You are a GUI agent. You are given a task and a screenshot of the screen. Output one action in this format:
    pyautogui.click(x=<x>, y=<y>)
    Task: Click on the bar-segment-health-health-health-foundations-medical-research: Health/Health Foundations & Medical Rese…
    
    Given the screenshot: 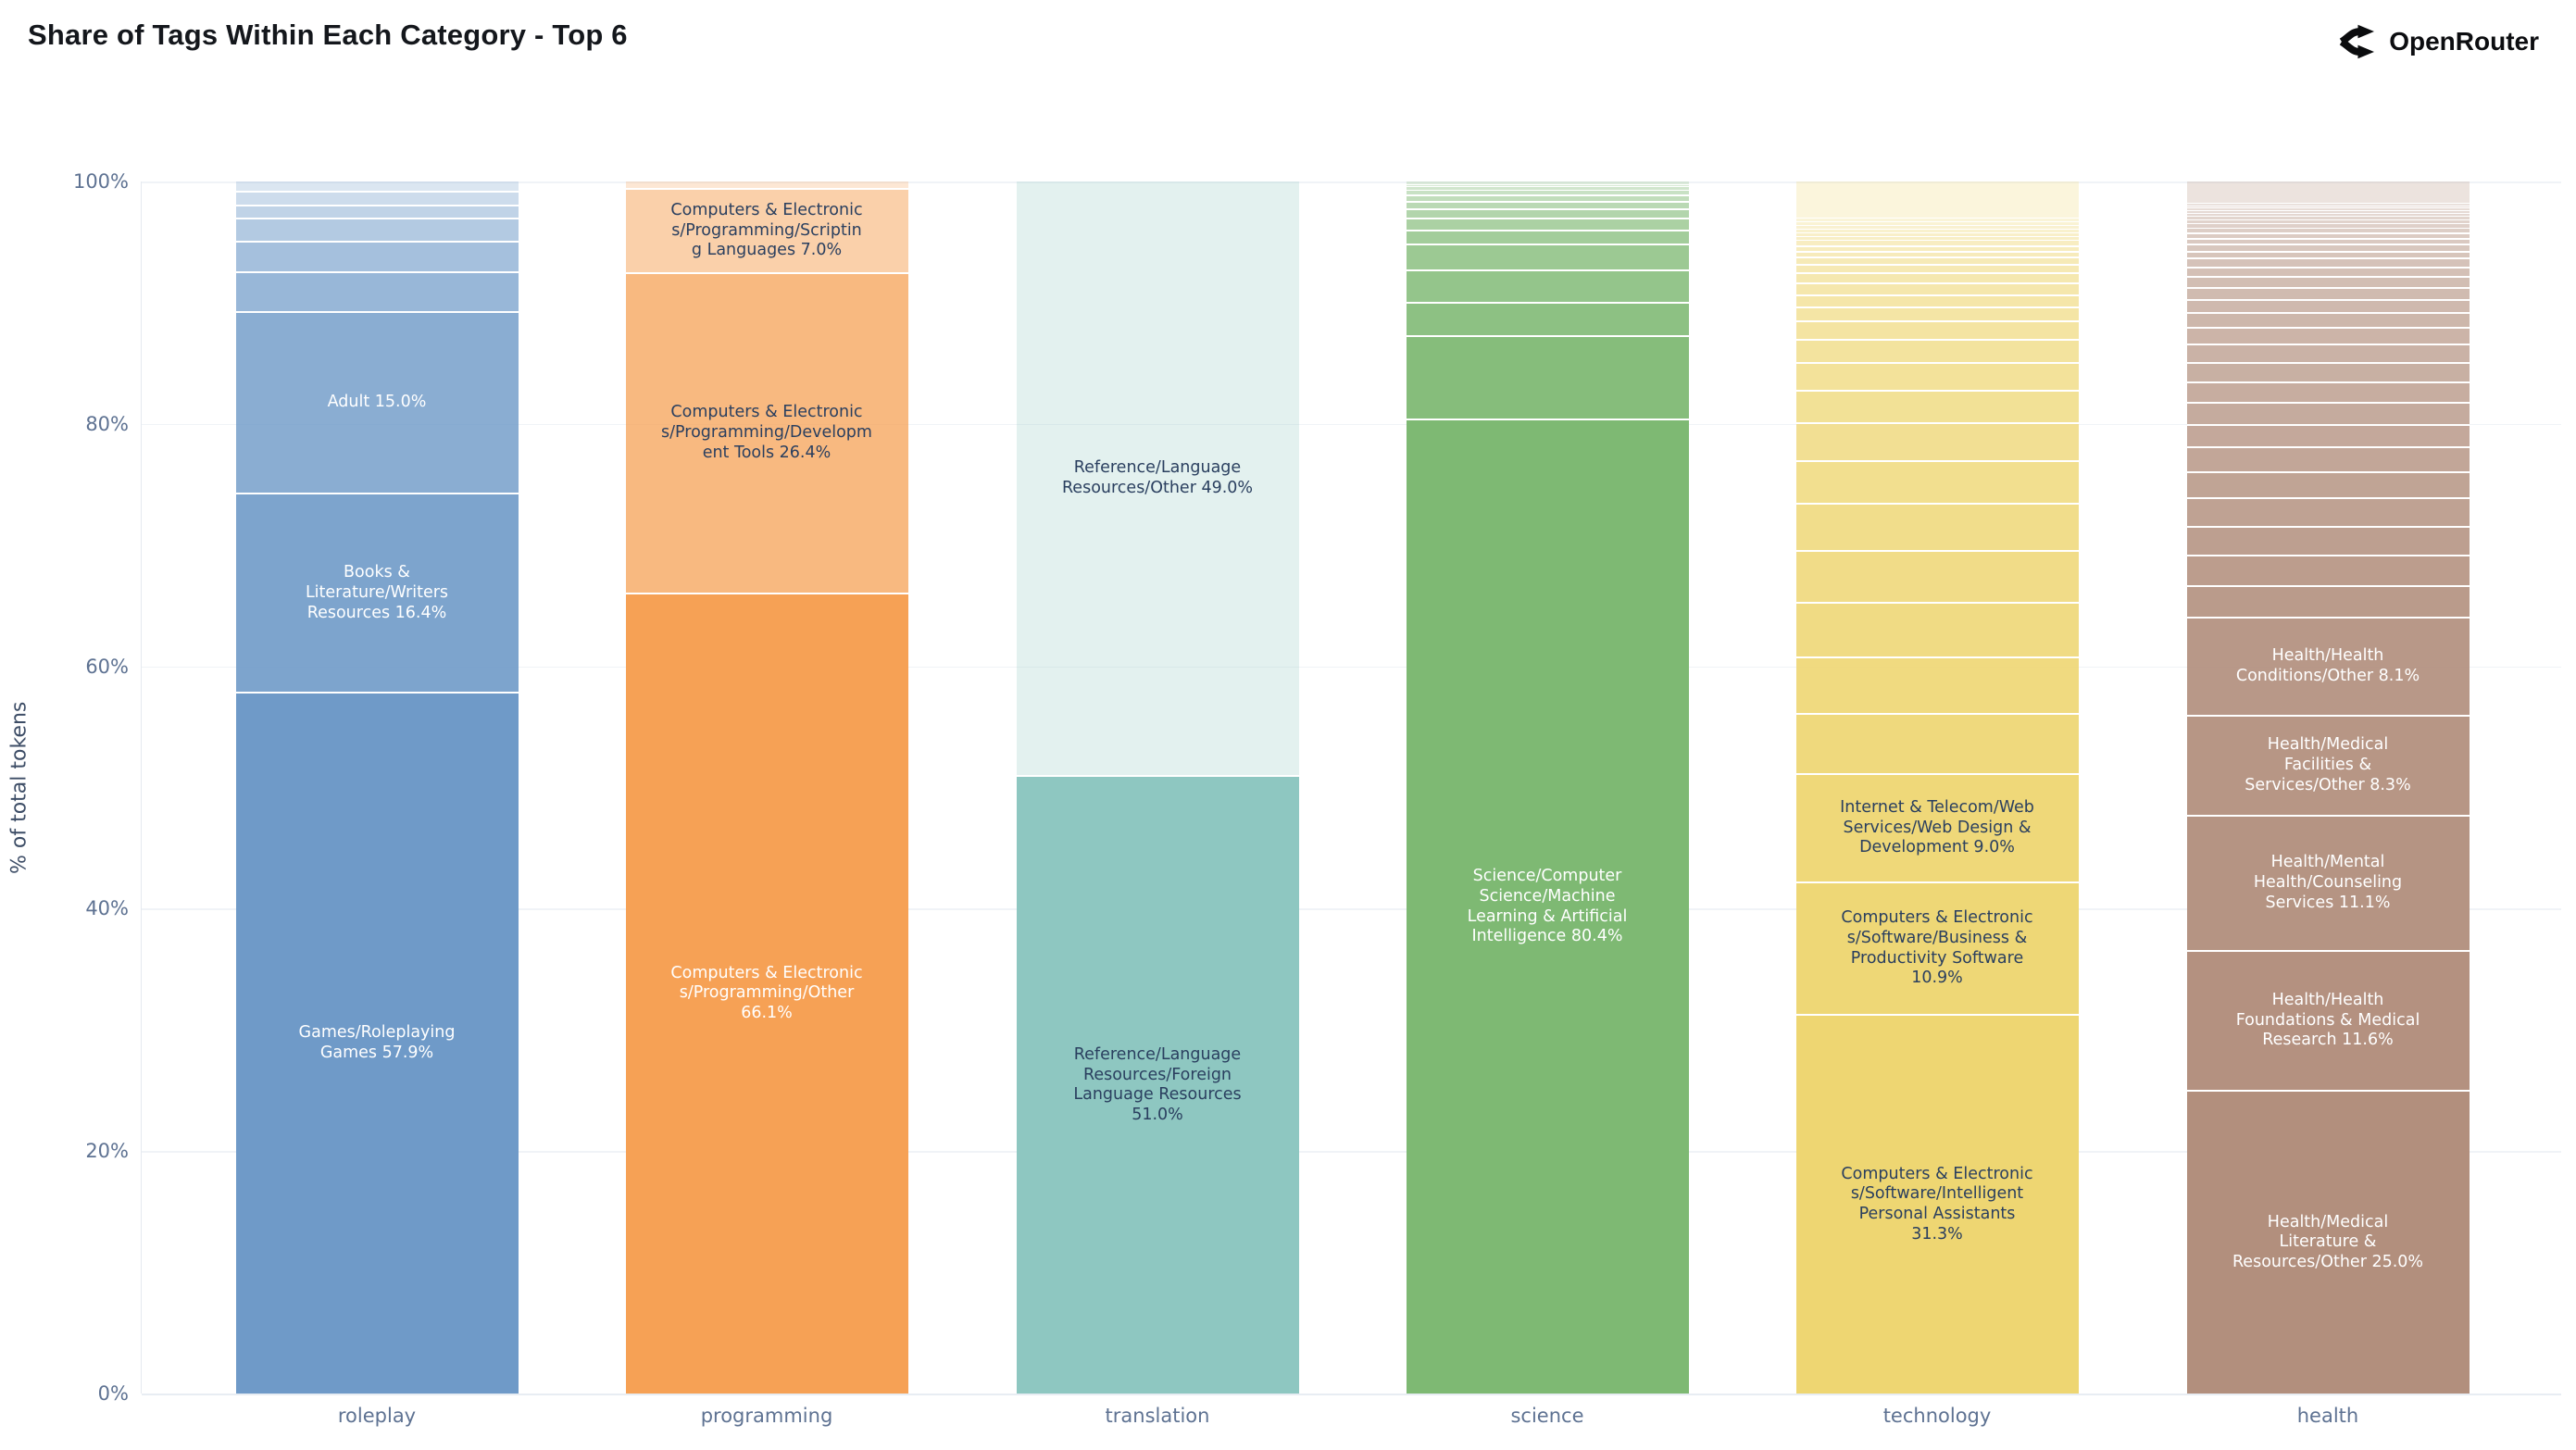 What is the action you would take?
    pyautogui.click(x=2328, y=1020)
    